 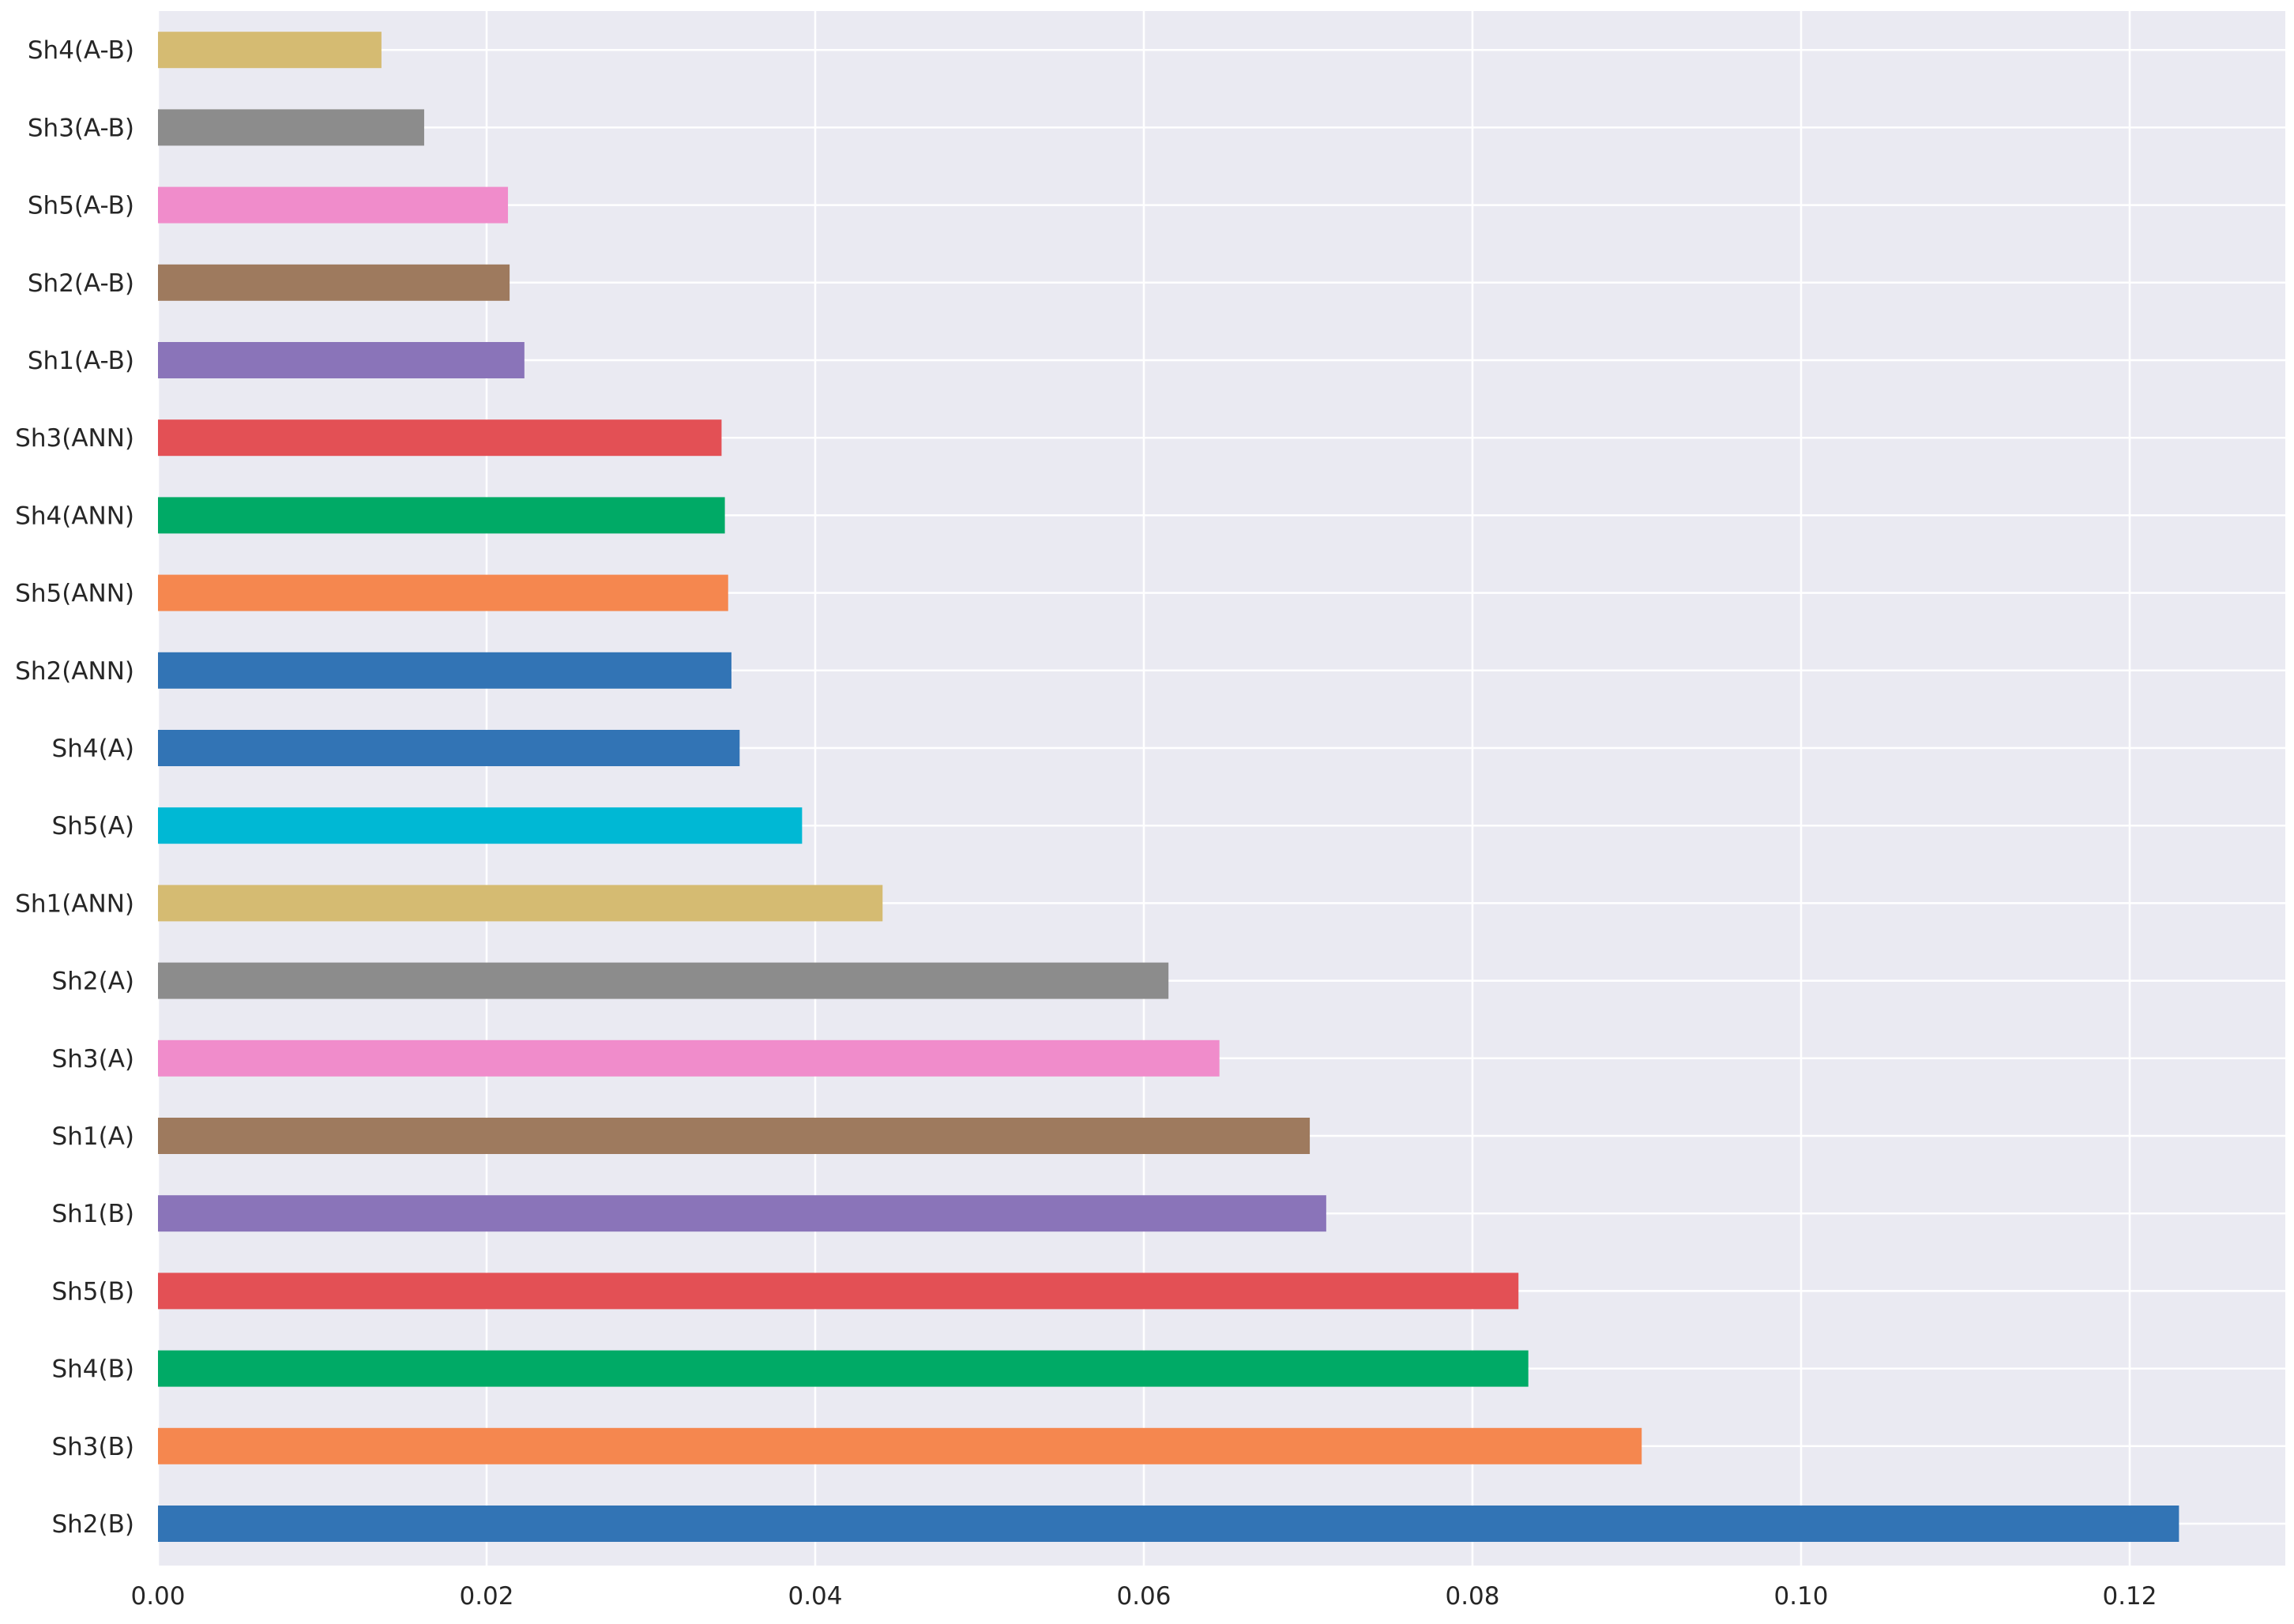 What do you see at coordinates (92, 1369) in the screenshot?
I see `y-tick-label: Sh4(B)` at bounding box center [92, 1369].